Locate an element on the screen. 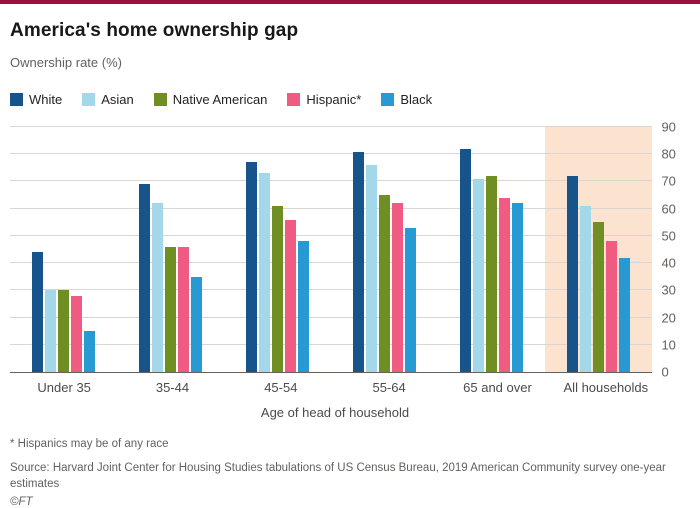 This screenshot has width=700, height=508. chart-subtitle: Ownership rate (%) is located at coordinates (66, 62).